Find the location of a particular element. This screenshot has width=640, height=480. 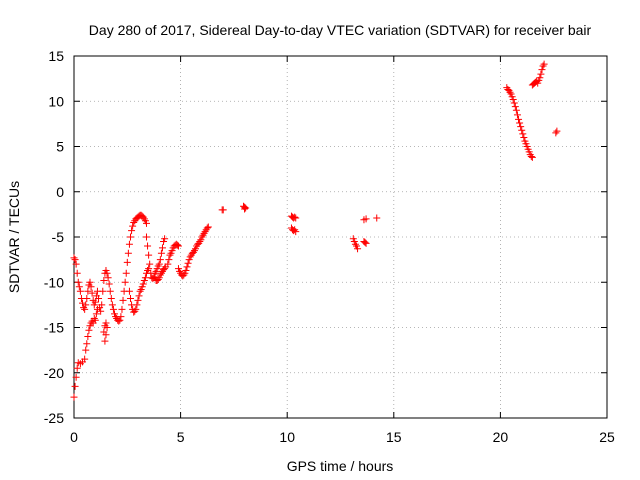

x-tick-label: 10 is located at coordinates (287, 437).